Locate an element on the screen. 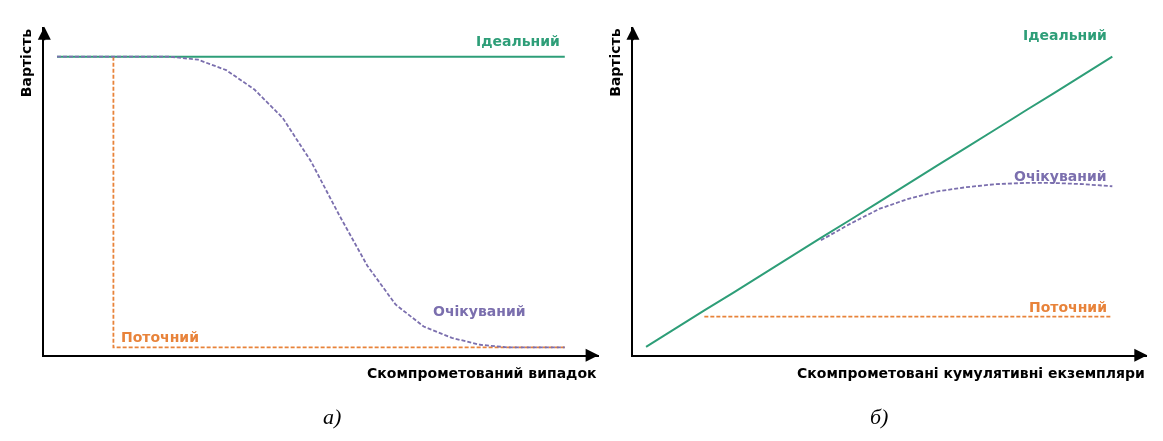 Image resolution: width=1163 pixels, height=441 pixels. x-axis-title: Скомпрометовані кумулятивні екземпляри is located at coordinates (971, 373).